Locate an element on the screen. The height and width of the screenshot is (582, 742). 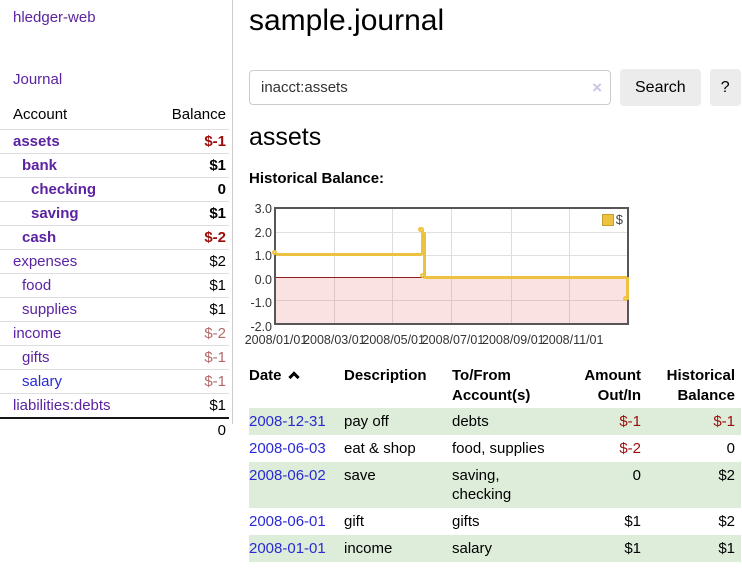
account-cell: expenses is located at coordinates (75, 262).